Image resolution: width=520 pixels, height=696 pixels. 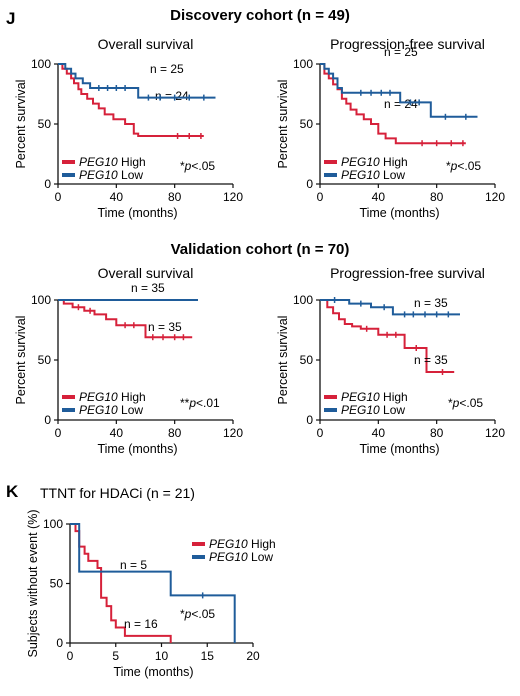 What do you see at coordinates (200, 403) in the screenshot?
I see `p-value: **p<.01` at bounding box center [200, 403].